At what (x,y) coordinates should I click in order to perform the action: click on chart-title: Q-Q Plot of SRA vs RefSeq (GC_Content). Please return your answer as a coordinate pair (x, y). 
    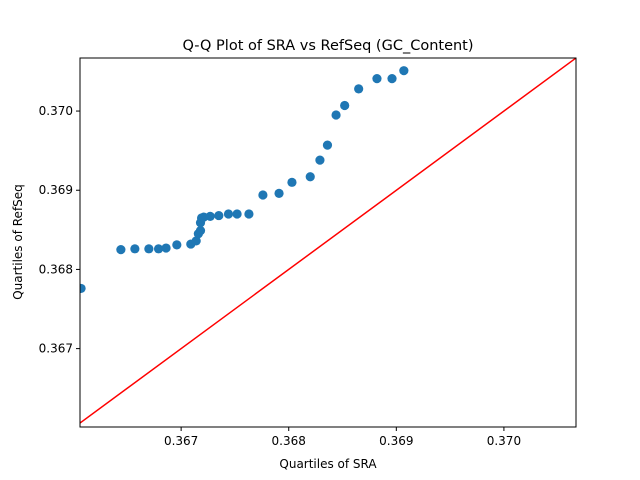
    Looking at the image, I should click on (327, 46).